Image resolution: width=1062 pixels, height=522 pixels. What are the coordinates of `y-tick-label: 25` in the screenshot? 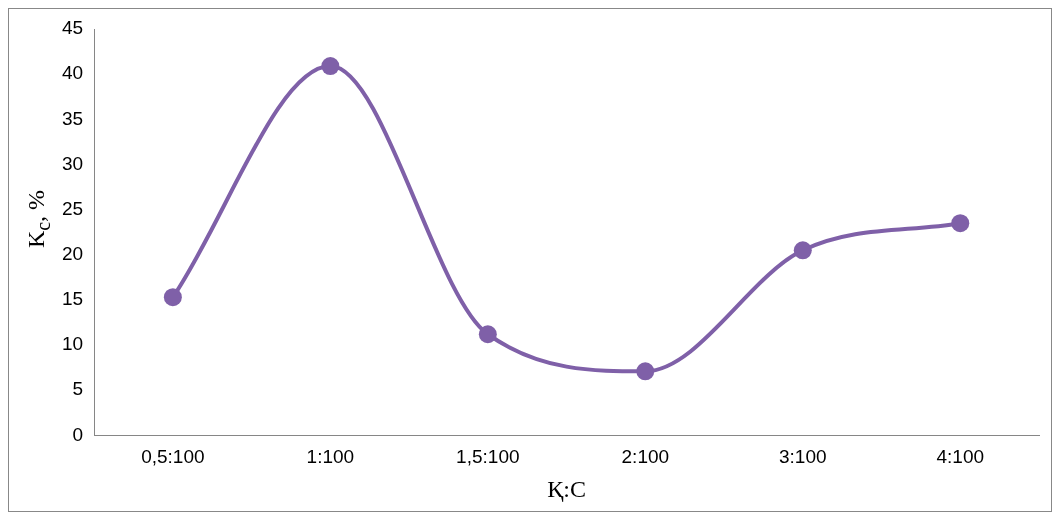 It's located at (72, 208).